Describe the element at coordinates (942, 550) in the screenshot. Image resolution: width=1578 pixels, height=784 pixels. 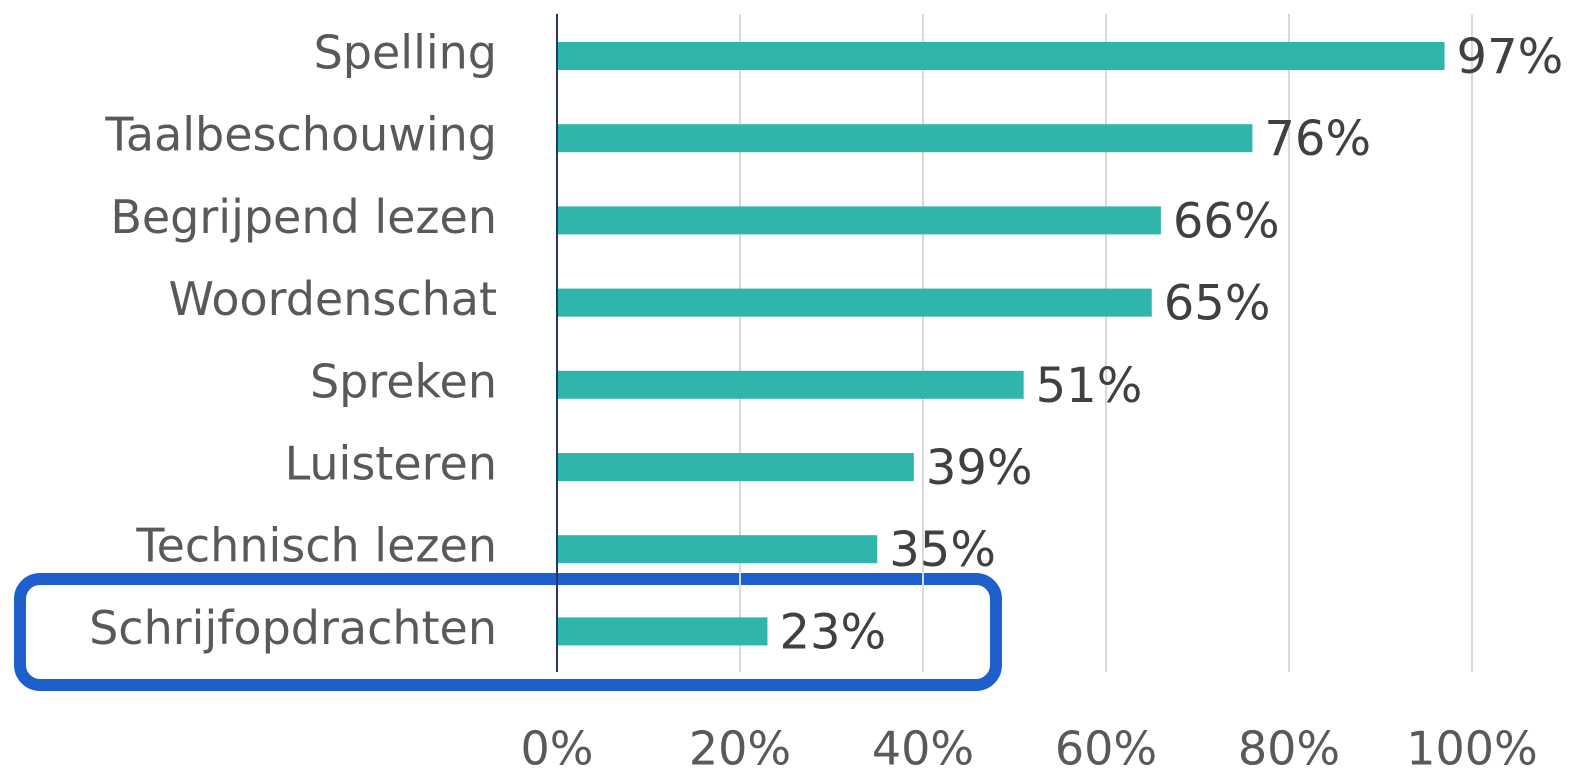
I see `value-label: 35%` at that location.